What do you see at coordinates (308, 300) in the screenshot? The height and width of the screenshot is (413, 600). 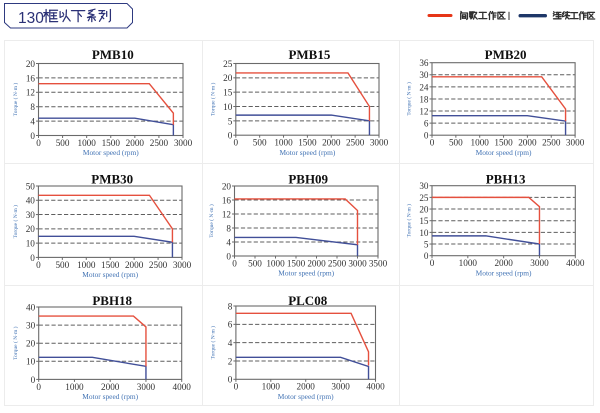 I see `svg-text: PLC08` at bounding box center [308, 300].